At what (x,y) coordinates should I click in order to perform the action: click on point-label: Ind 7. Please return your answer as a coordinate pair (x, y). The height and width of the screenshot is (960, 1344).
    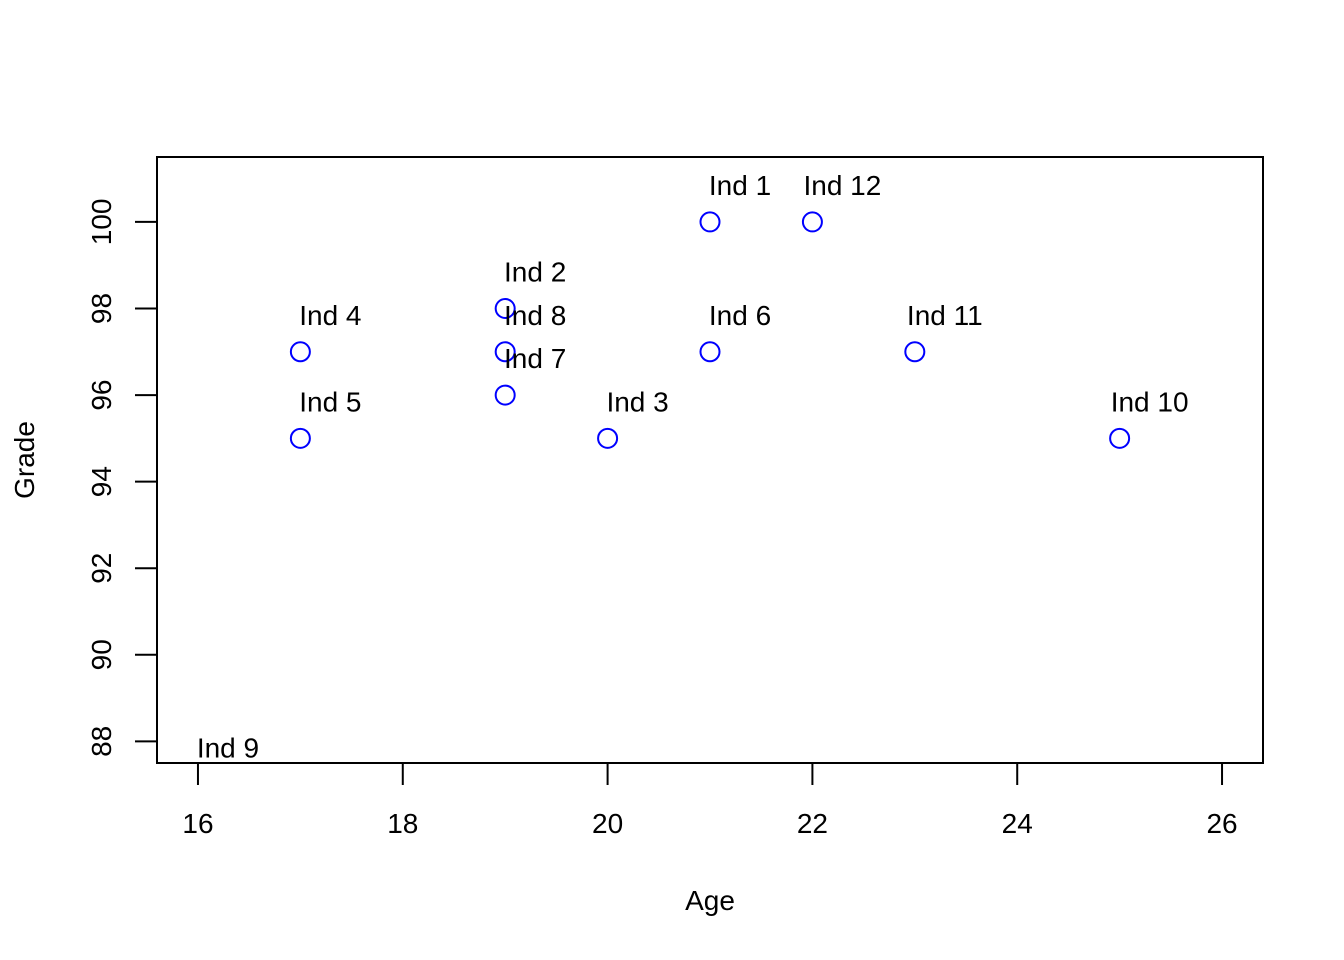
    Looking at the image, I should click on (535, 358).